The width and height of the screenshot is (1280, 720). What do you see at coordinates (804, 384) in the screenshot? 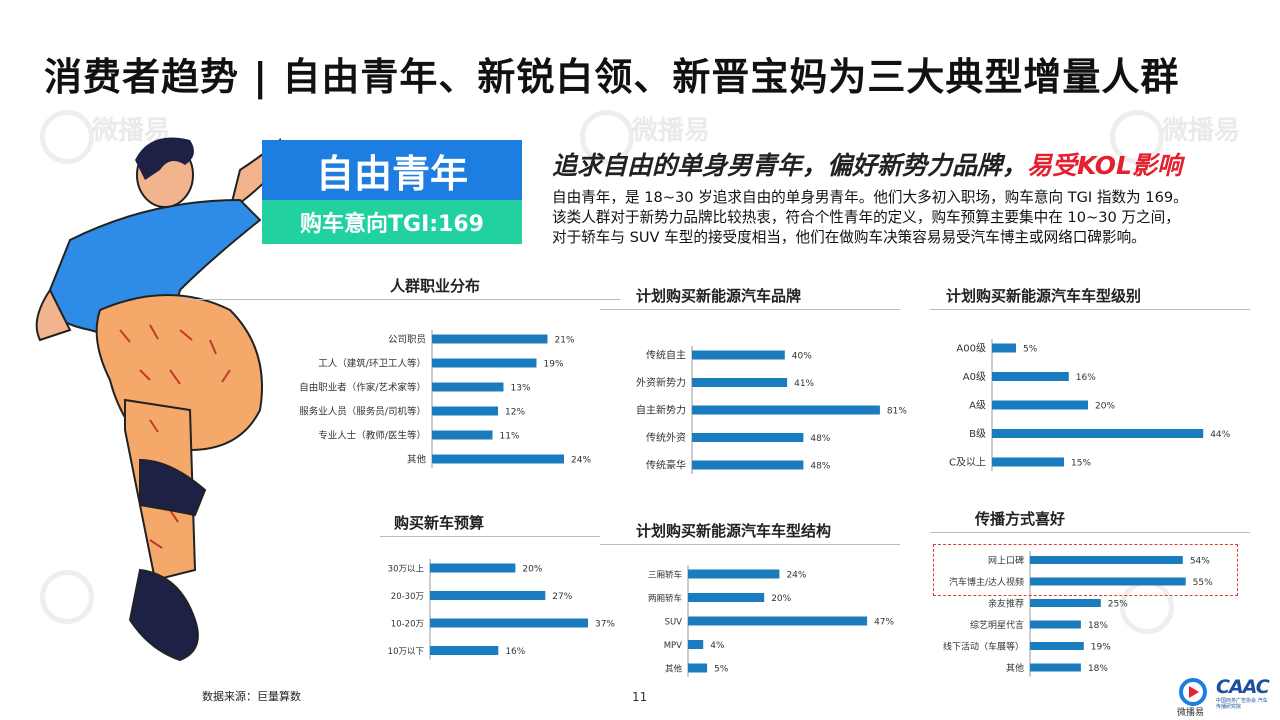
I see `value-label: 41%` at bounding box center [804, 384].